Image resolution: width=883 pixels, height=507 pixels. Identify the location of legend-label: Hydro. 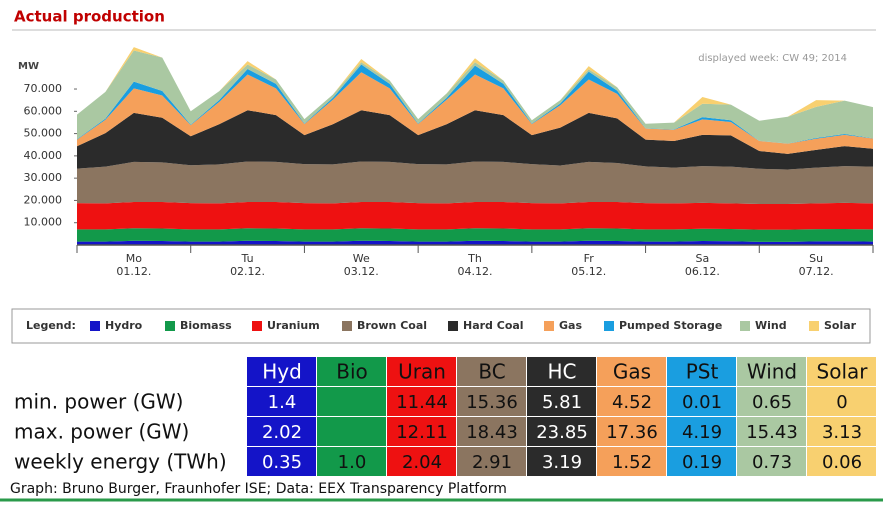
(124, 325).